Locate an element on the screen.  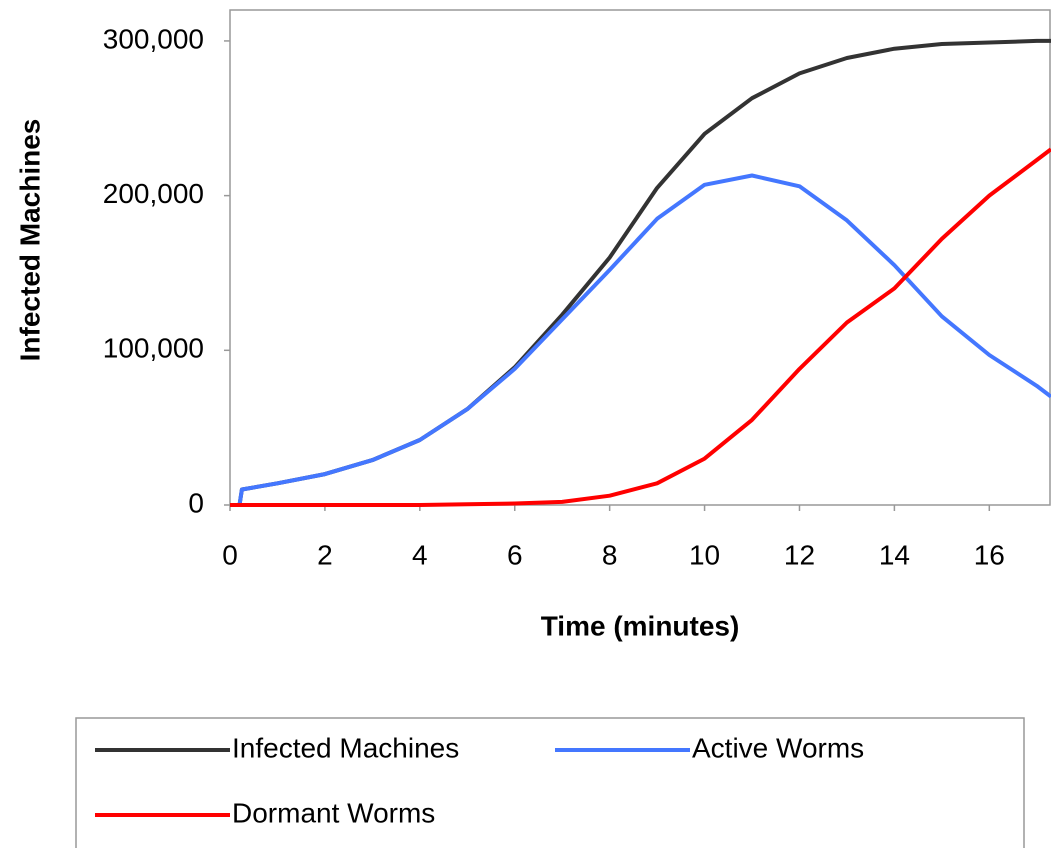
x-axis-title: Time (minutes) is located at coordinates (640, 625).